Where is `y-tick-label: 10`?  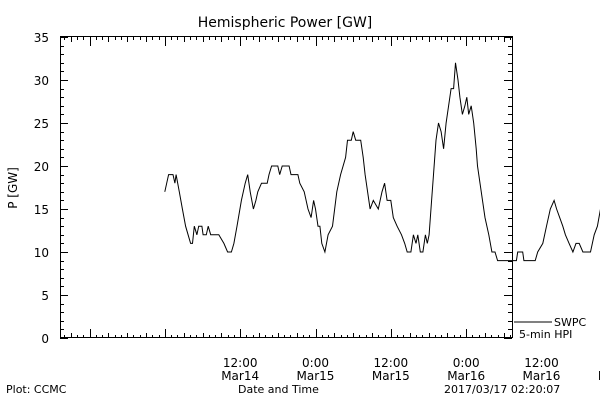
y-tick-label: 10 is located at coordinates (41, 253).